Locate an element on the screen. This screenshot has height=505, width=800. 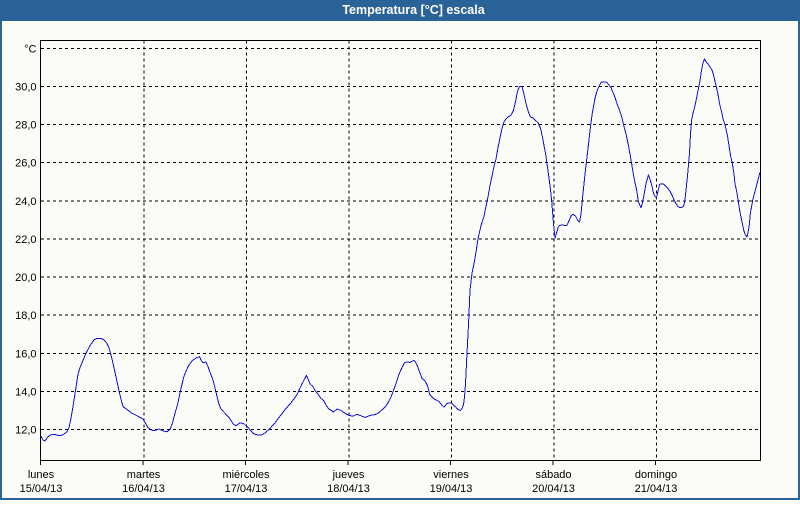
svg-text: 24,0 is located at coordinates (25, 202).